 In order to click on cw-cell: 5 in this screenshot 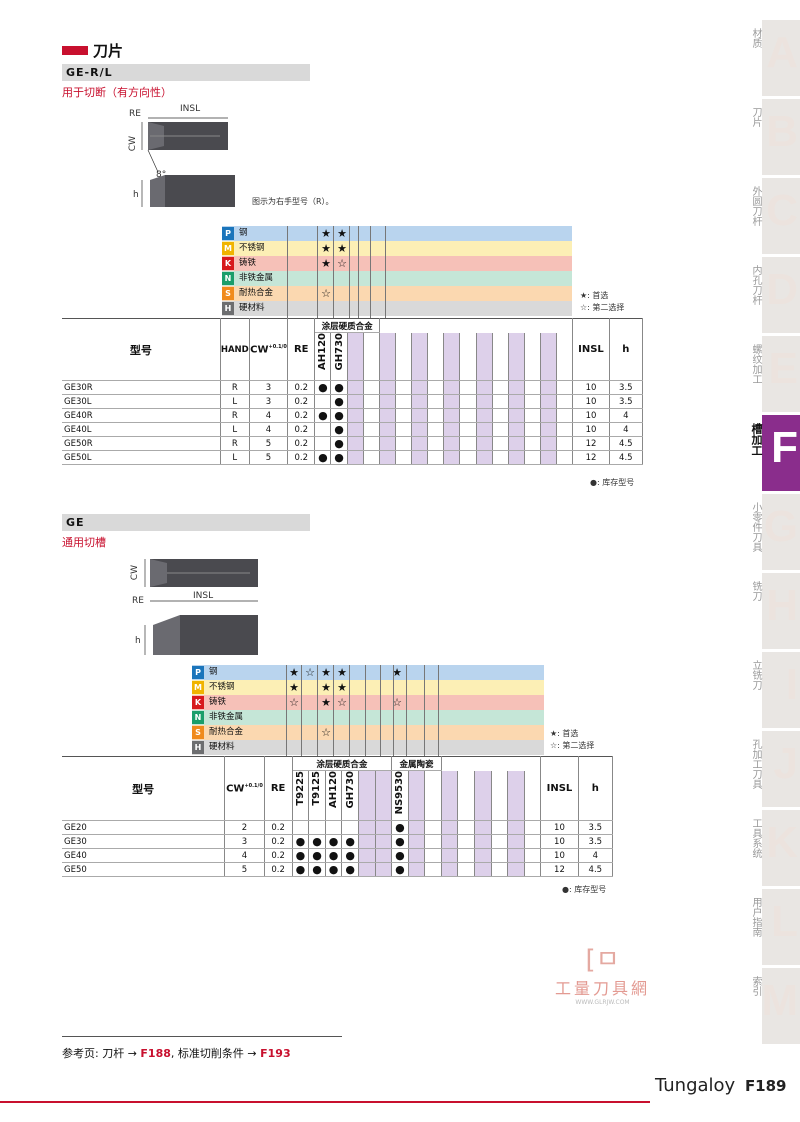, I will do `click(269, 457)`.